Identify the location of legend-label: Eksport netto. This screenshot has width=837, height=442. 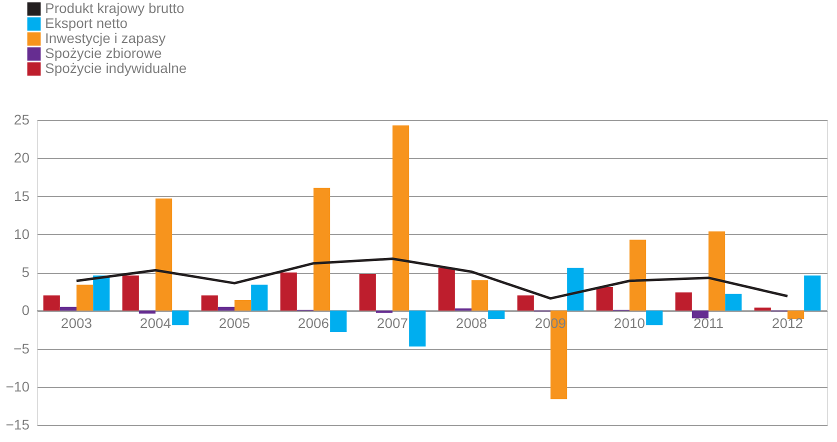
(86, 23).